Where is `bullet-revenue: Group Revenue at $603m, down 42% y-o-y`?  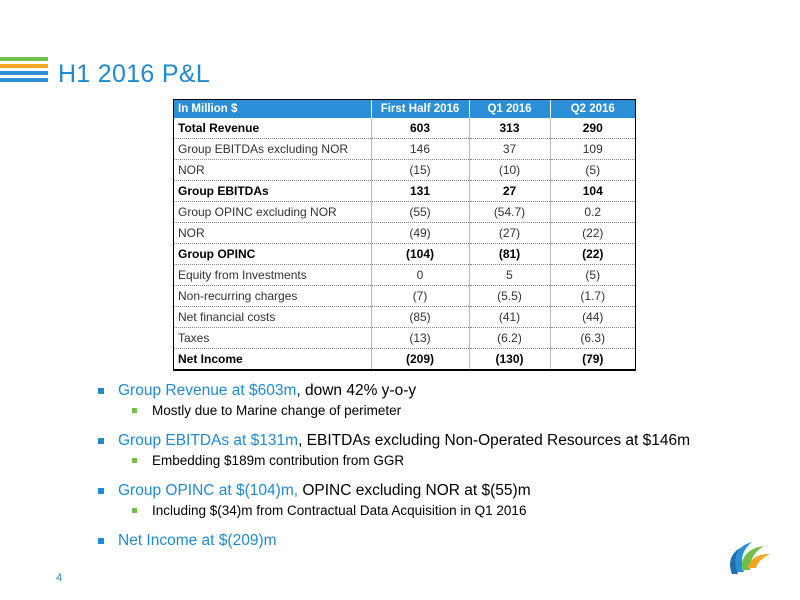 bullet-revenue: Group Revenue at $603m, down 42% y-o-y is located at coordinates (441, 391).